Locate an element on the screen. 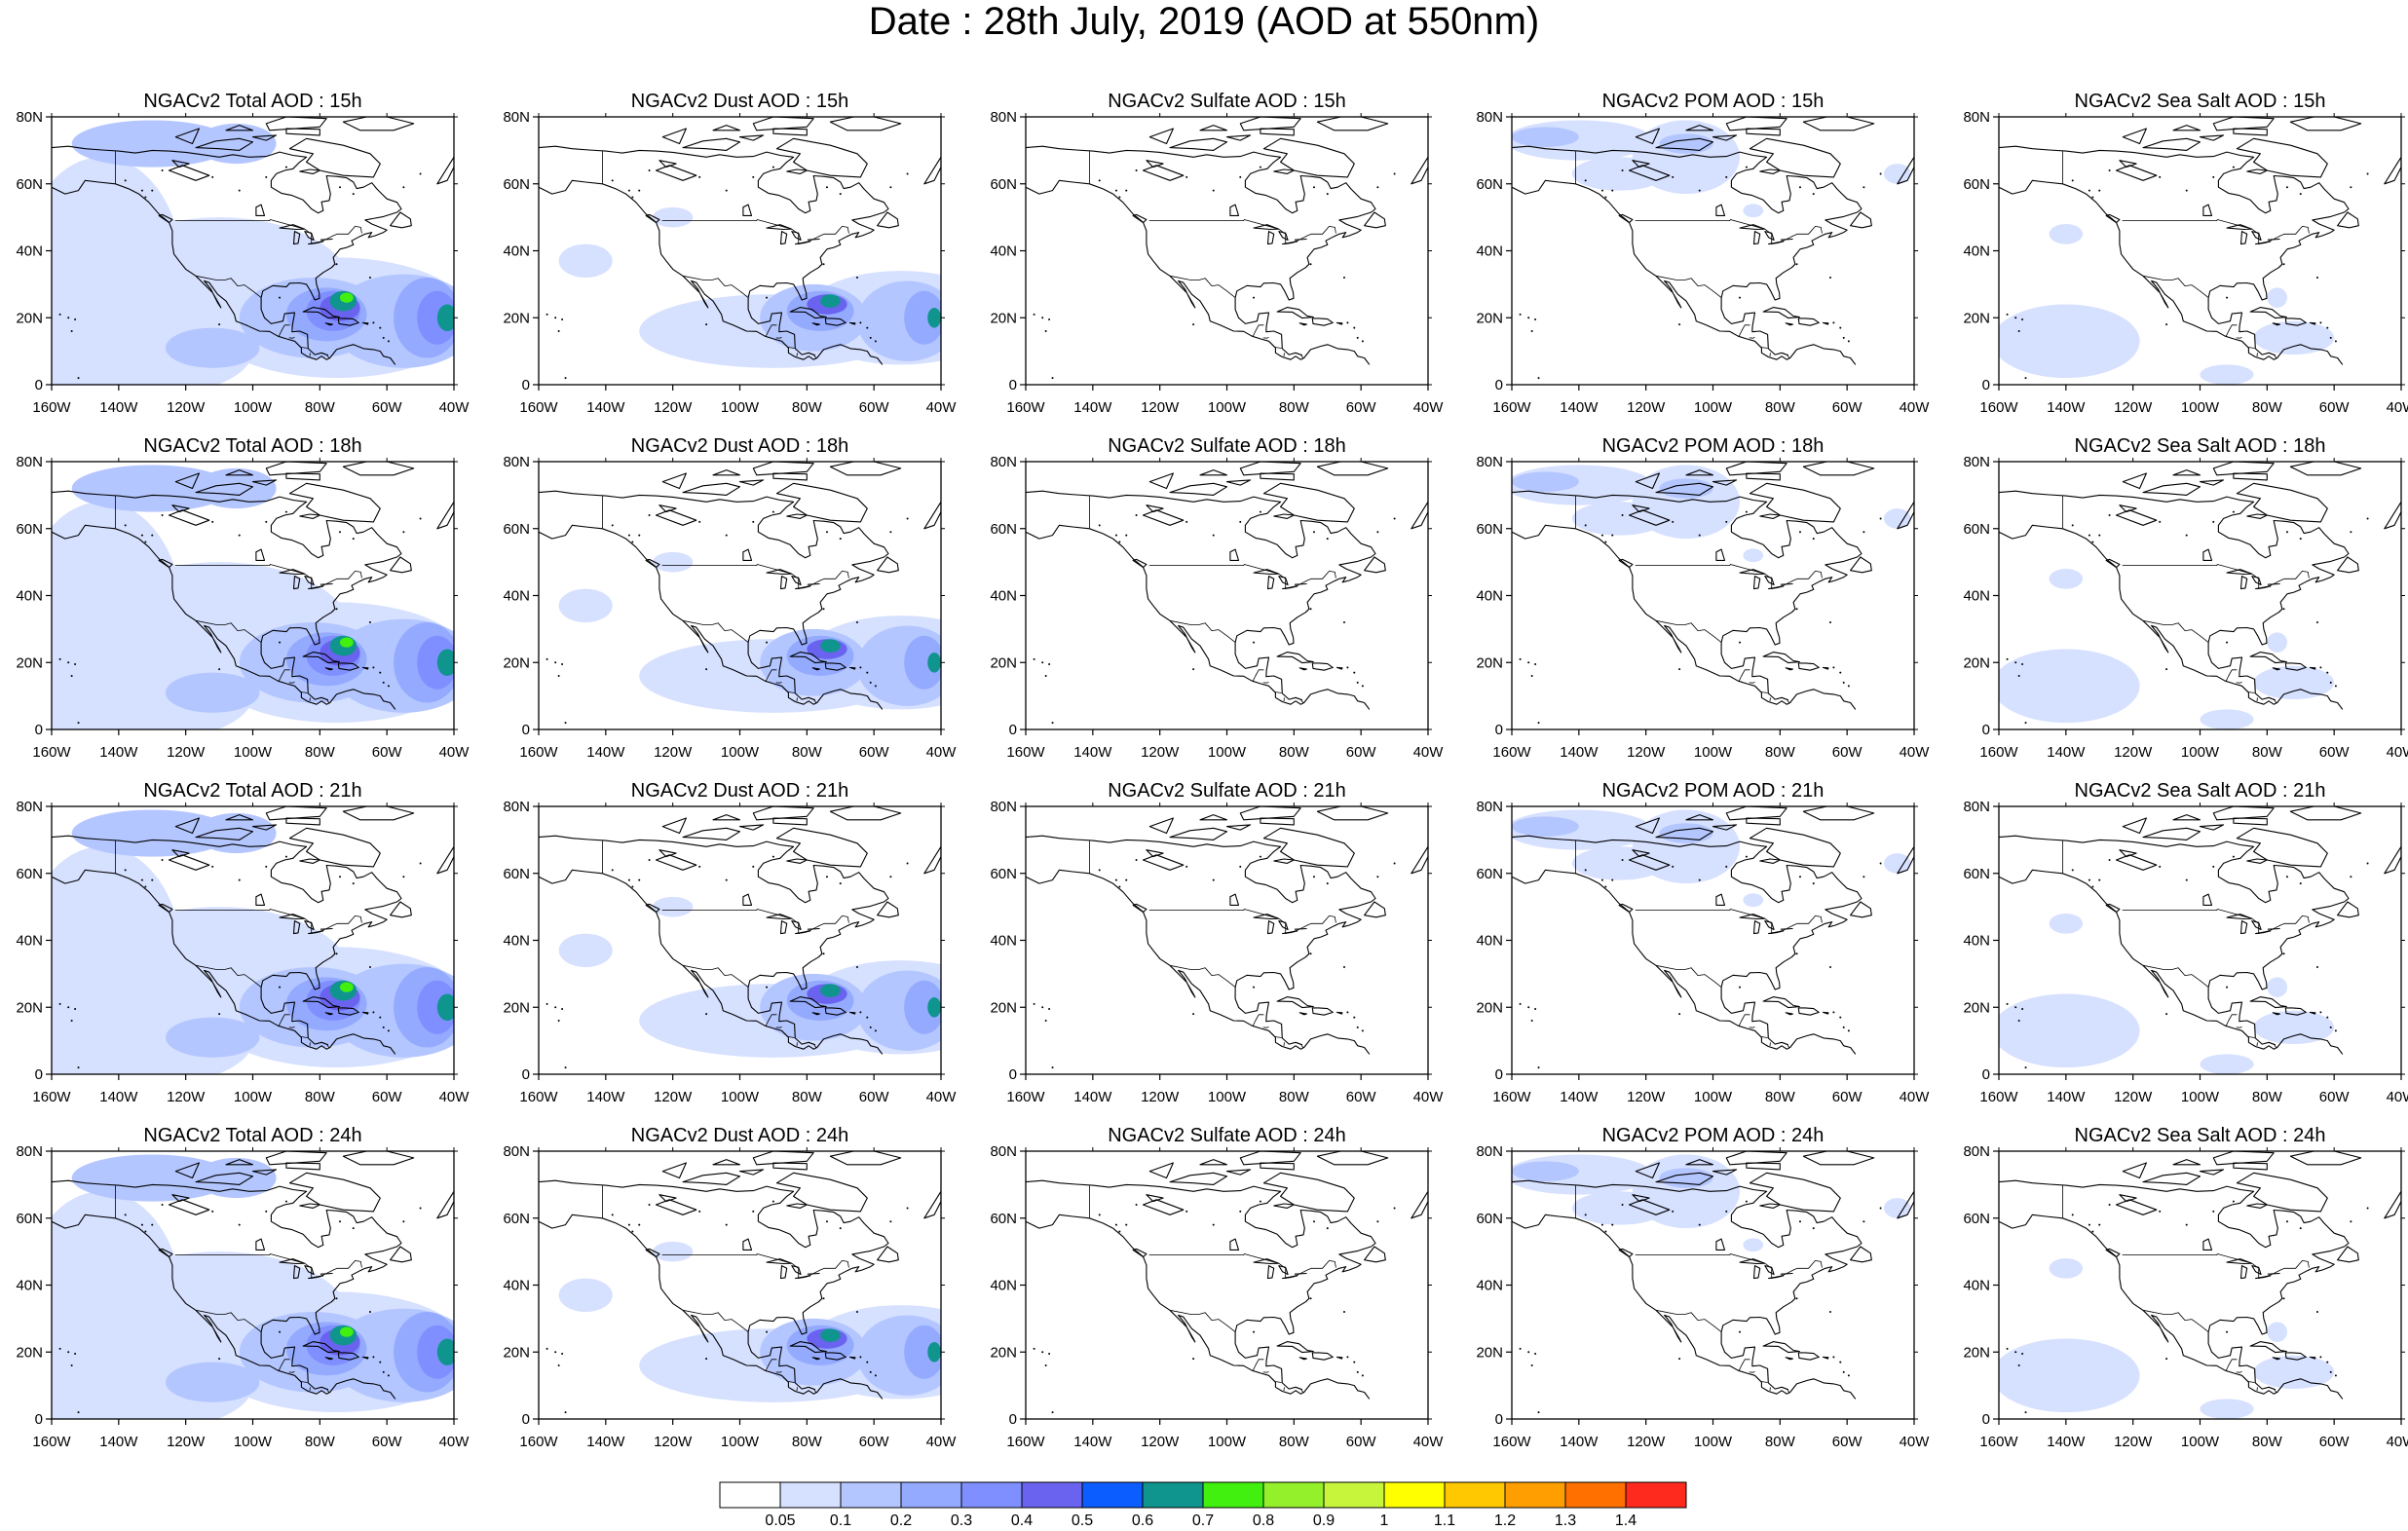  colorbar-swatch is located at coordinates (750, 1495).